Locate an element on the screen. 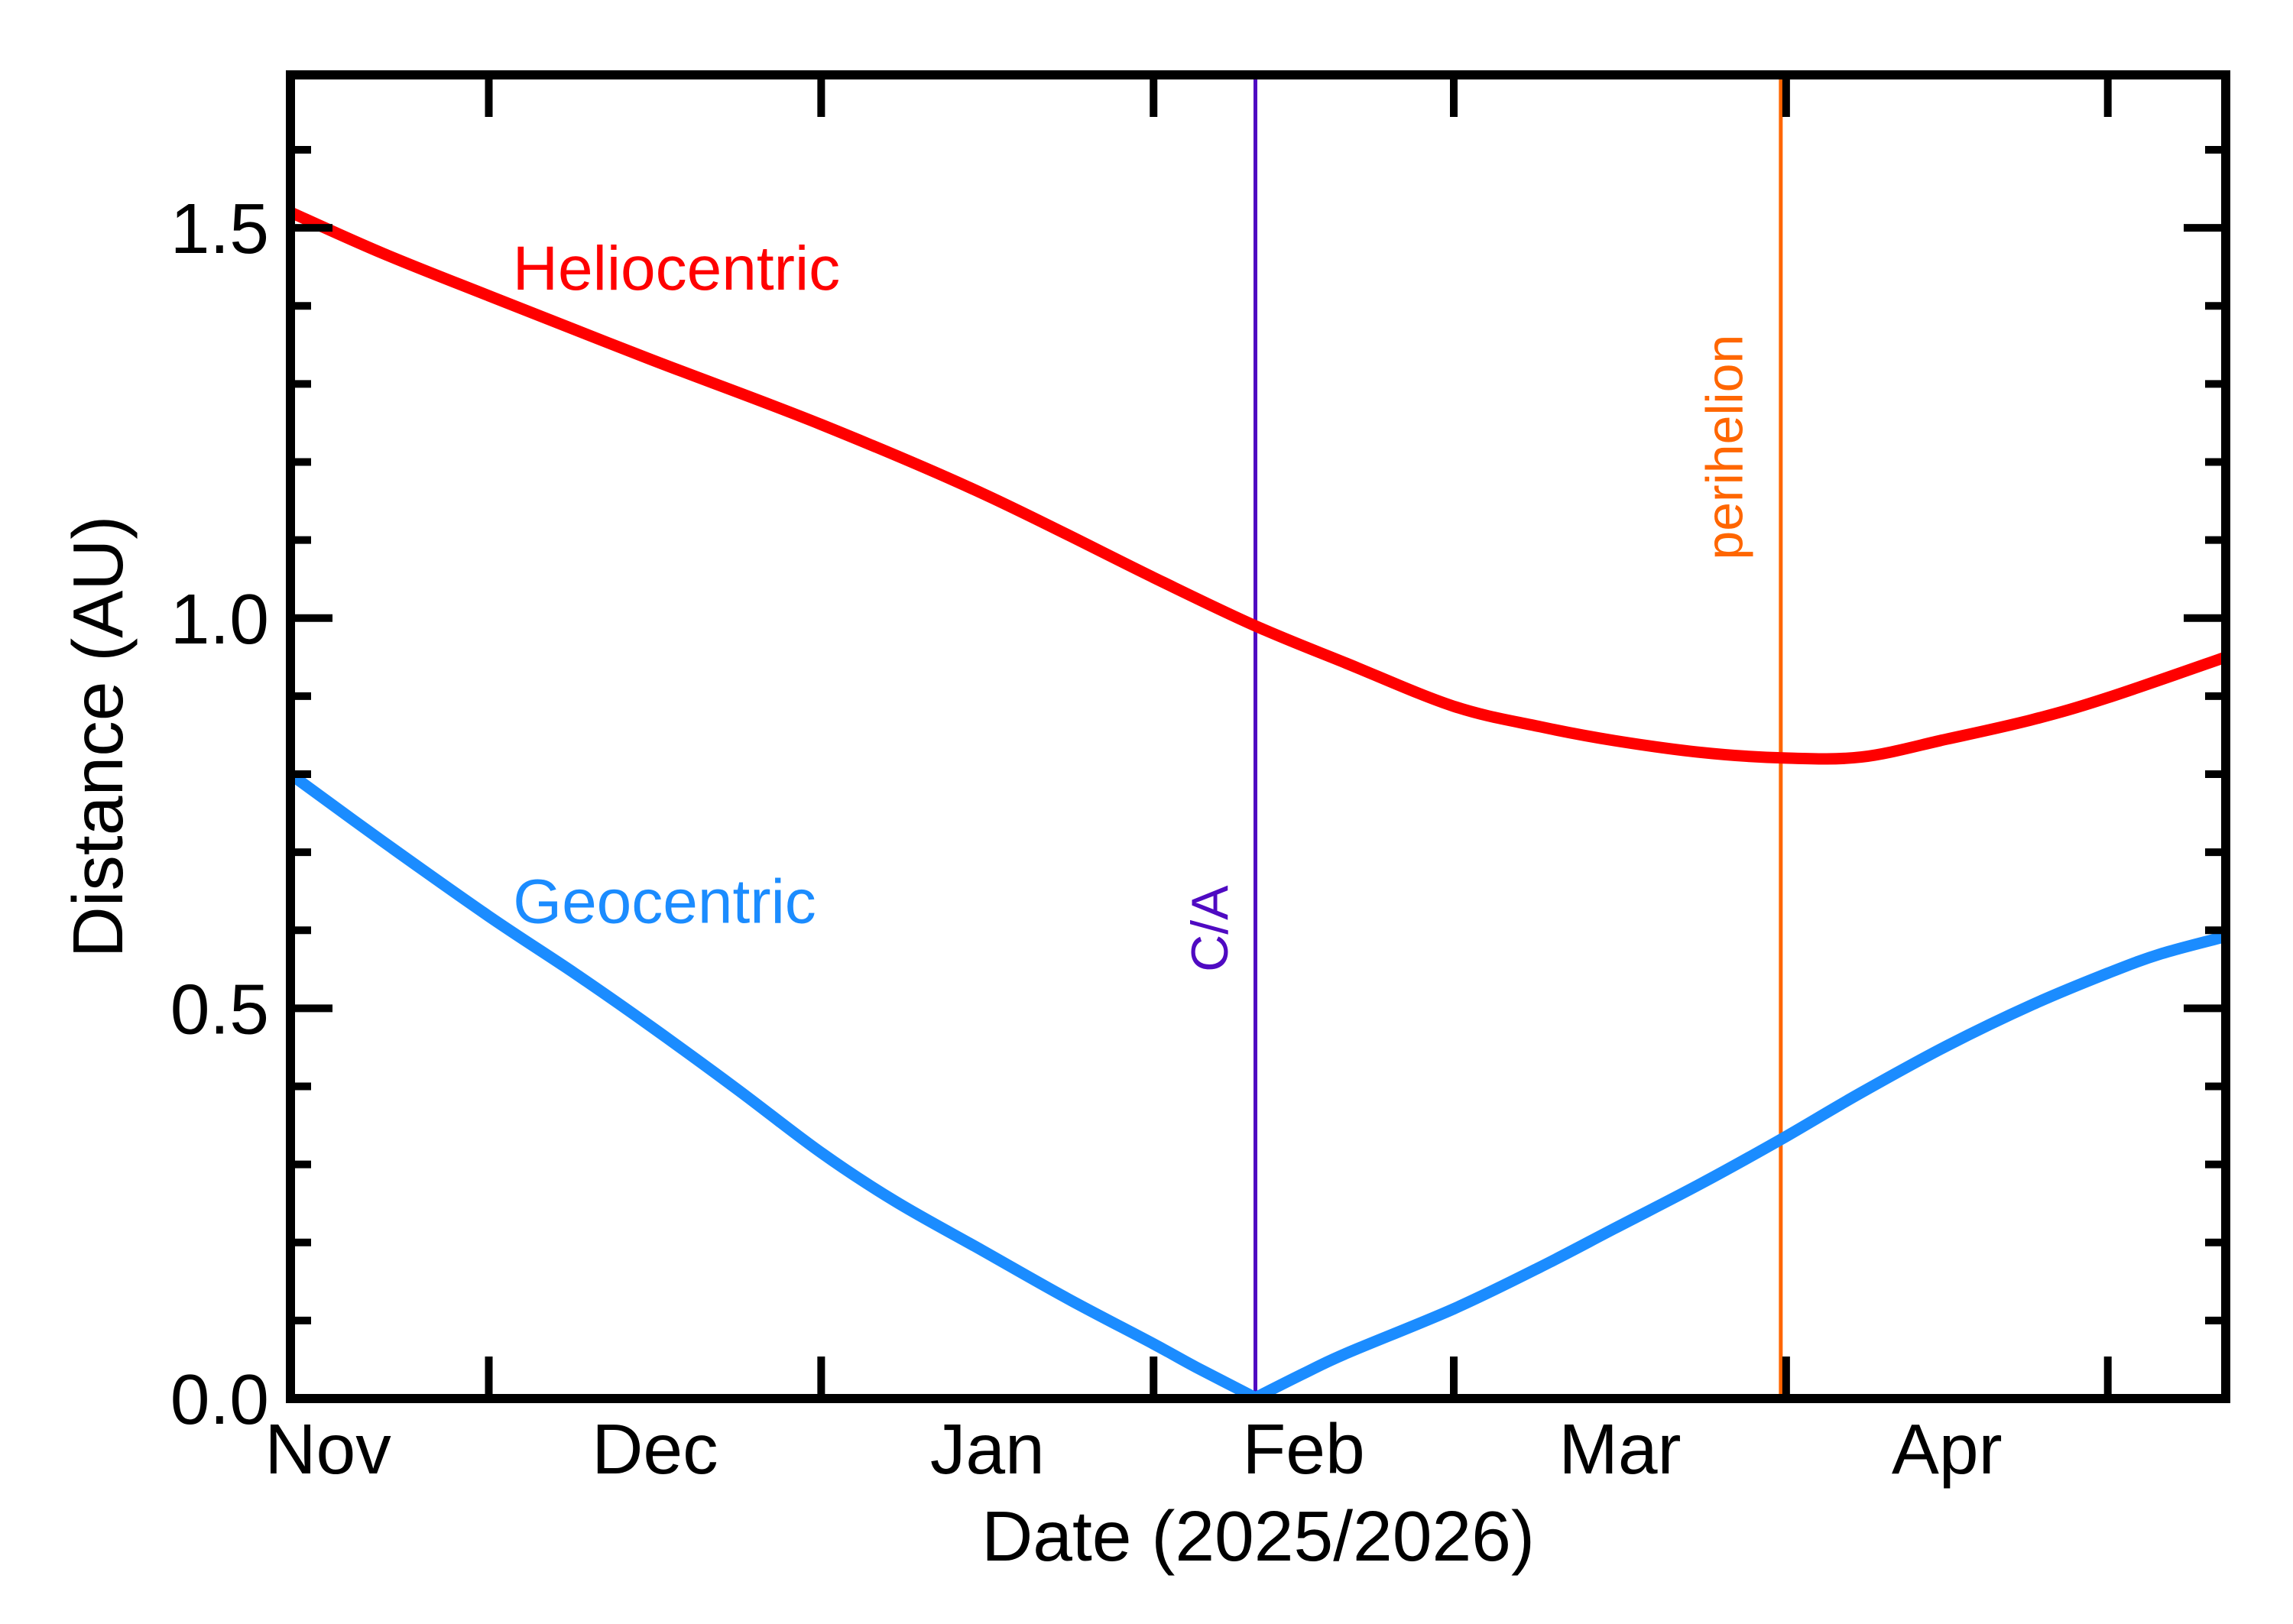 The height and width of the screenshot is (1624, 2293). x-axis-title: Date (2025/2026) is located at coordinates (1258, 1536).